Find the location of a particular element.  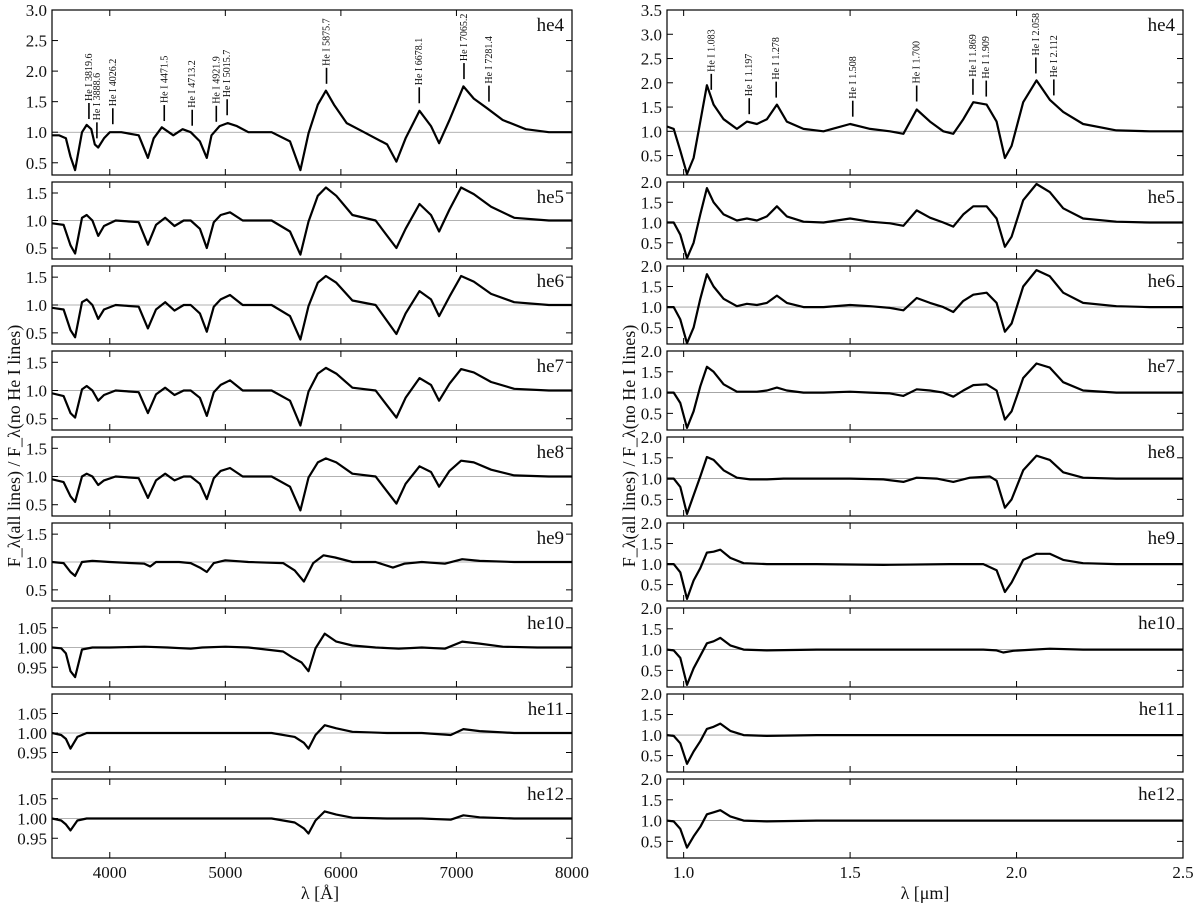

left-x-axis-label: λ [Å] is located at coordinates (320, 893).